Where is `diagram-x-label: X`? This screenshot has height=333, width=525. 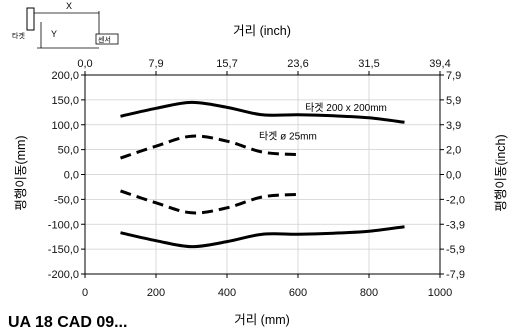 diagram-x-label: X is located at coordinates (69, 6).